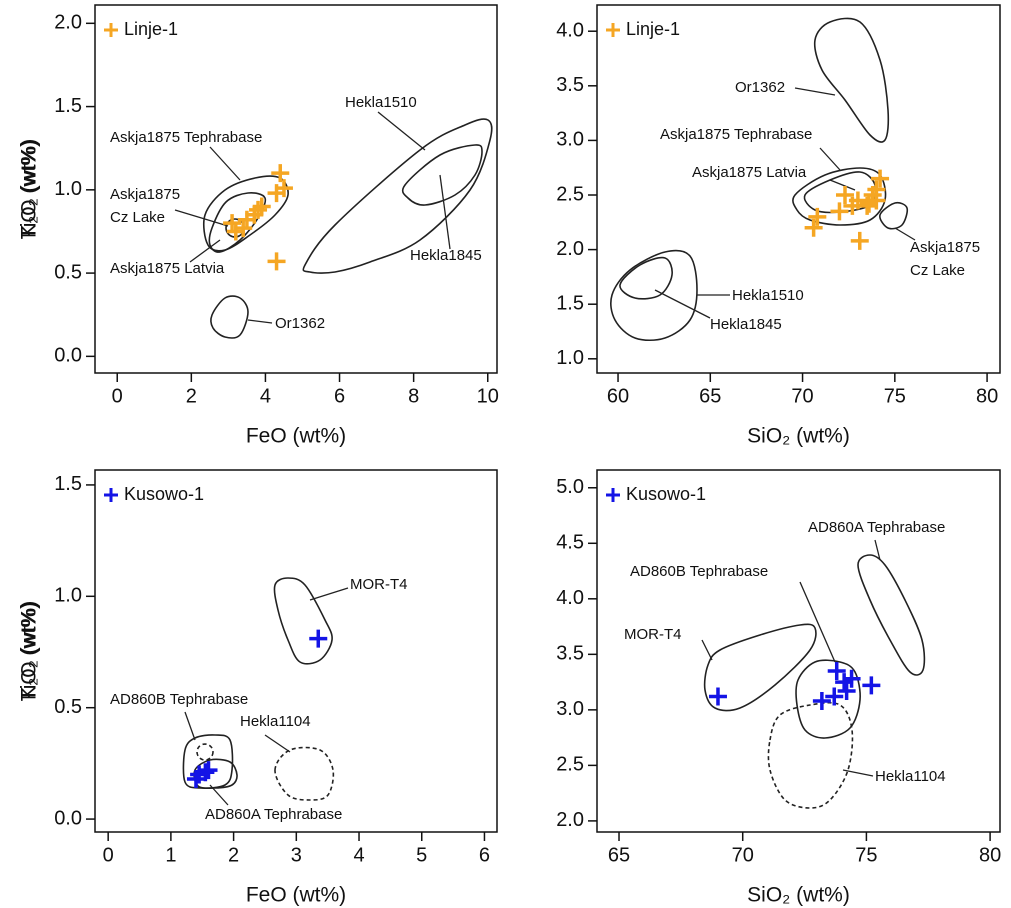  What do you see at coordinates (760, 87) in the screenshot?
I see `annotation: Or1362` at bounding box center [760, 87].